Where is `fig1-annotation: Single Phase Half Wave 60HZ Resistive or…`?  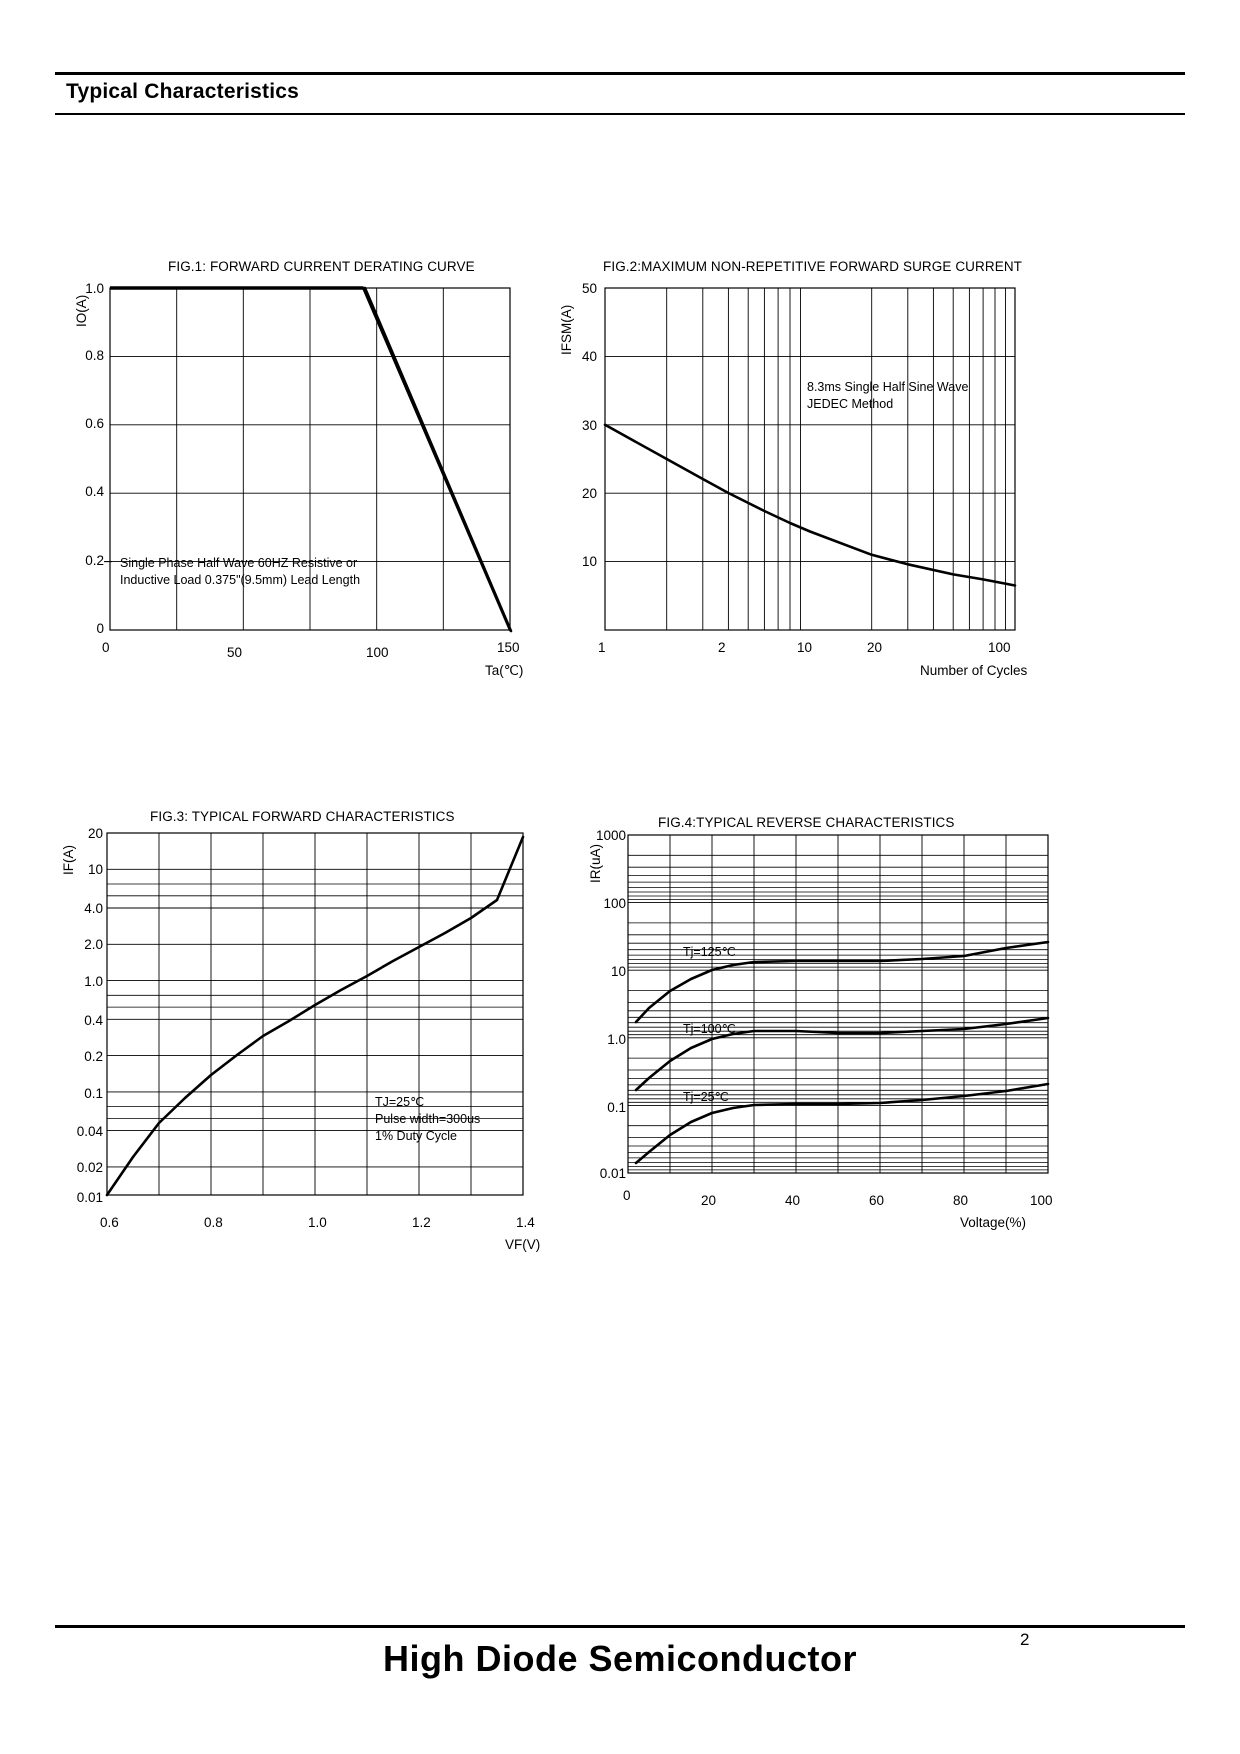
fig1-annotation: Single Phase Half Wave 60HZ Resistive or… is located at coordinates (240, 572).